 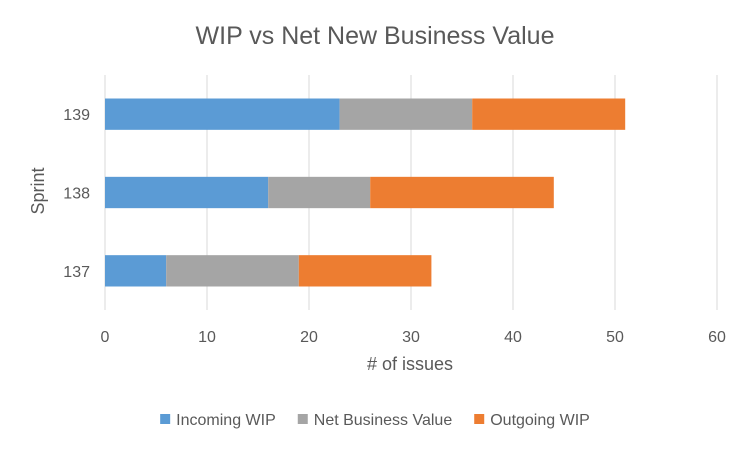 I want to click on x-tick-label: 30, so click(x=411, y=337).